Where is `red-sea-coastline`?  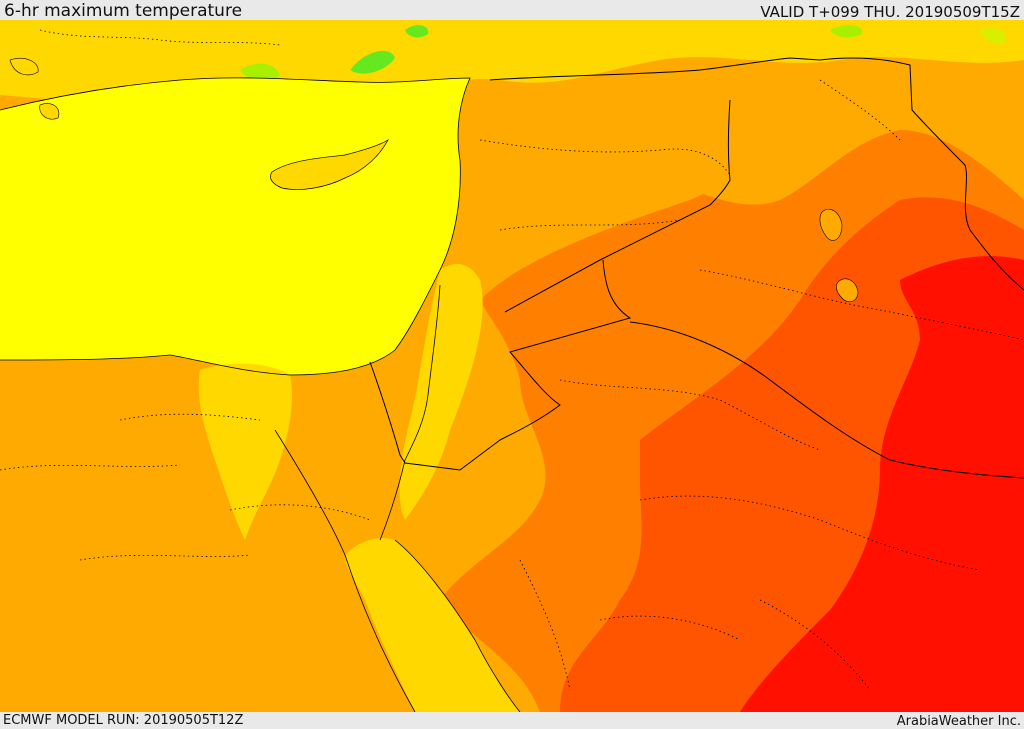 red-sea-coastline is located at coordinates (397, 570).